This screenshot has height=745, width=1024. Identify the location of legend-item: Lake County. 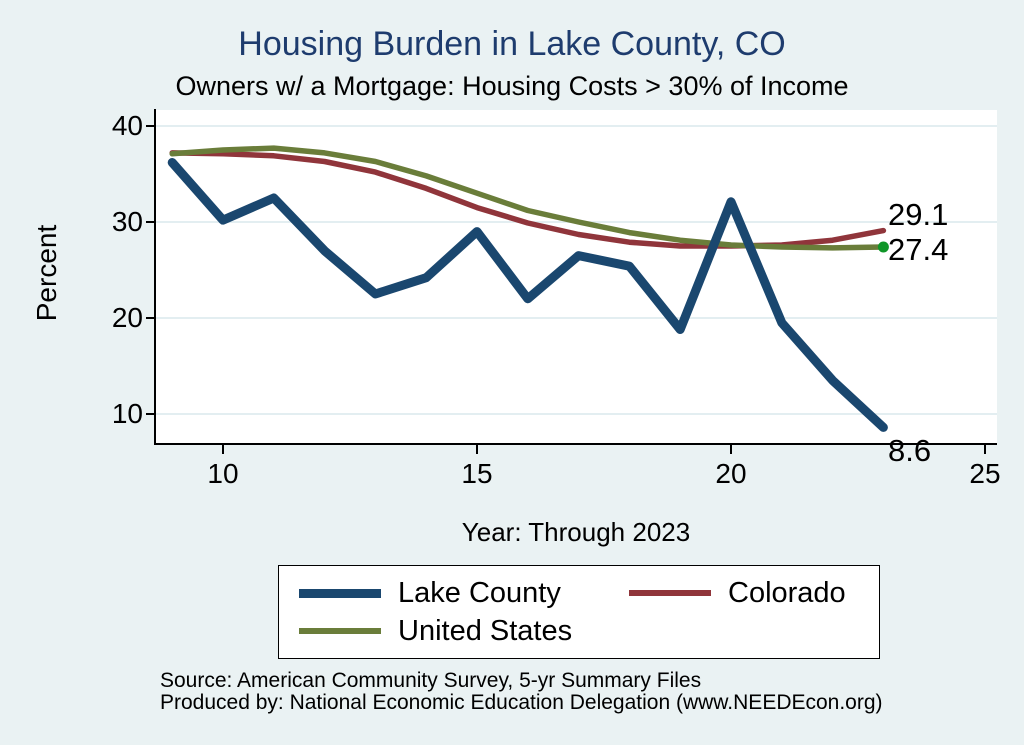
(464, 593).